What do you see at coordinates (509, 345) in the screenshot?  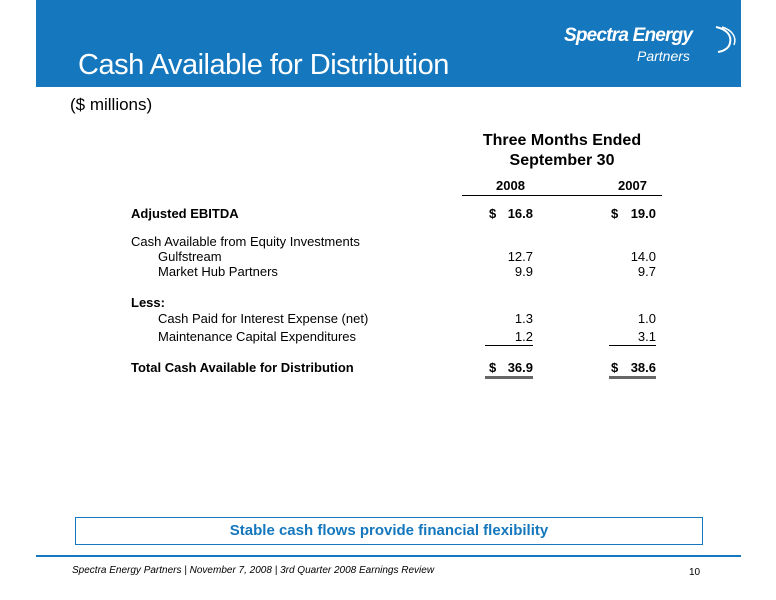 I see `subtotal-rule-2008` at bounding box center [509, 345].